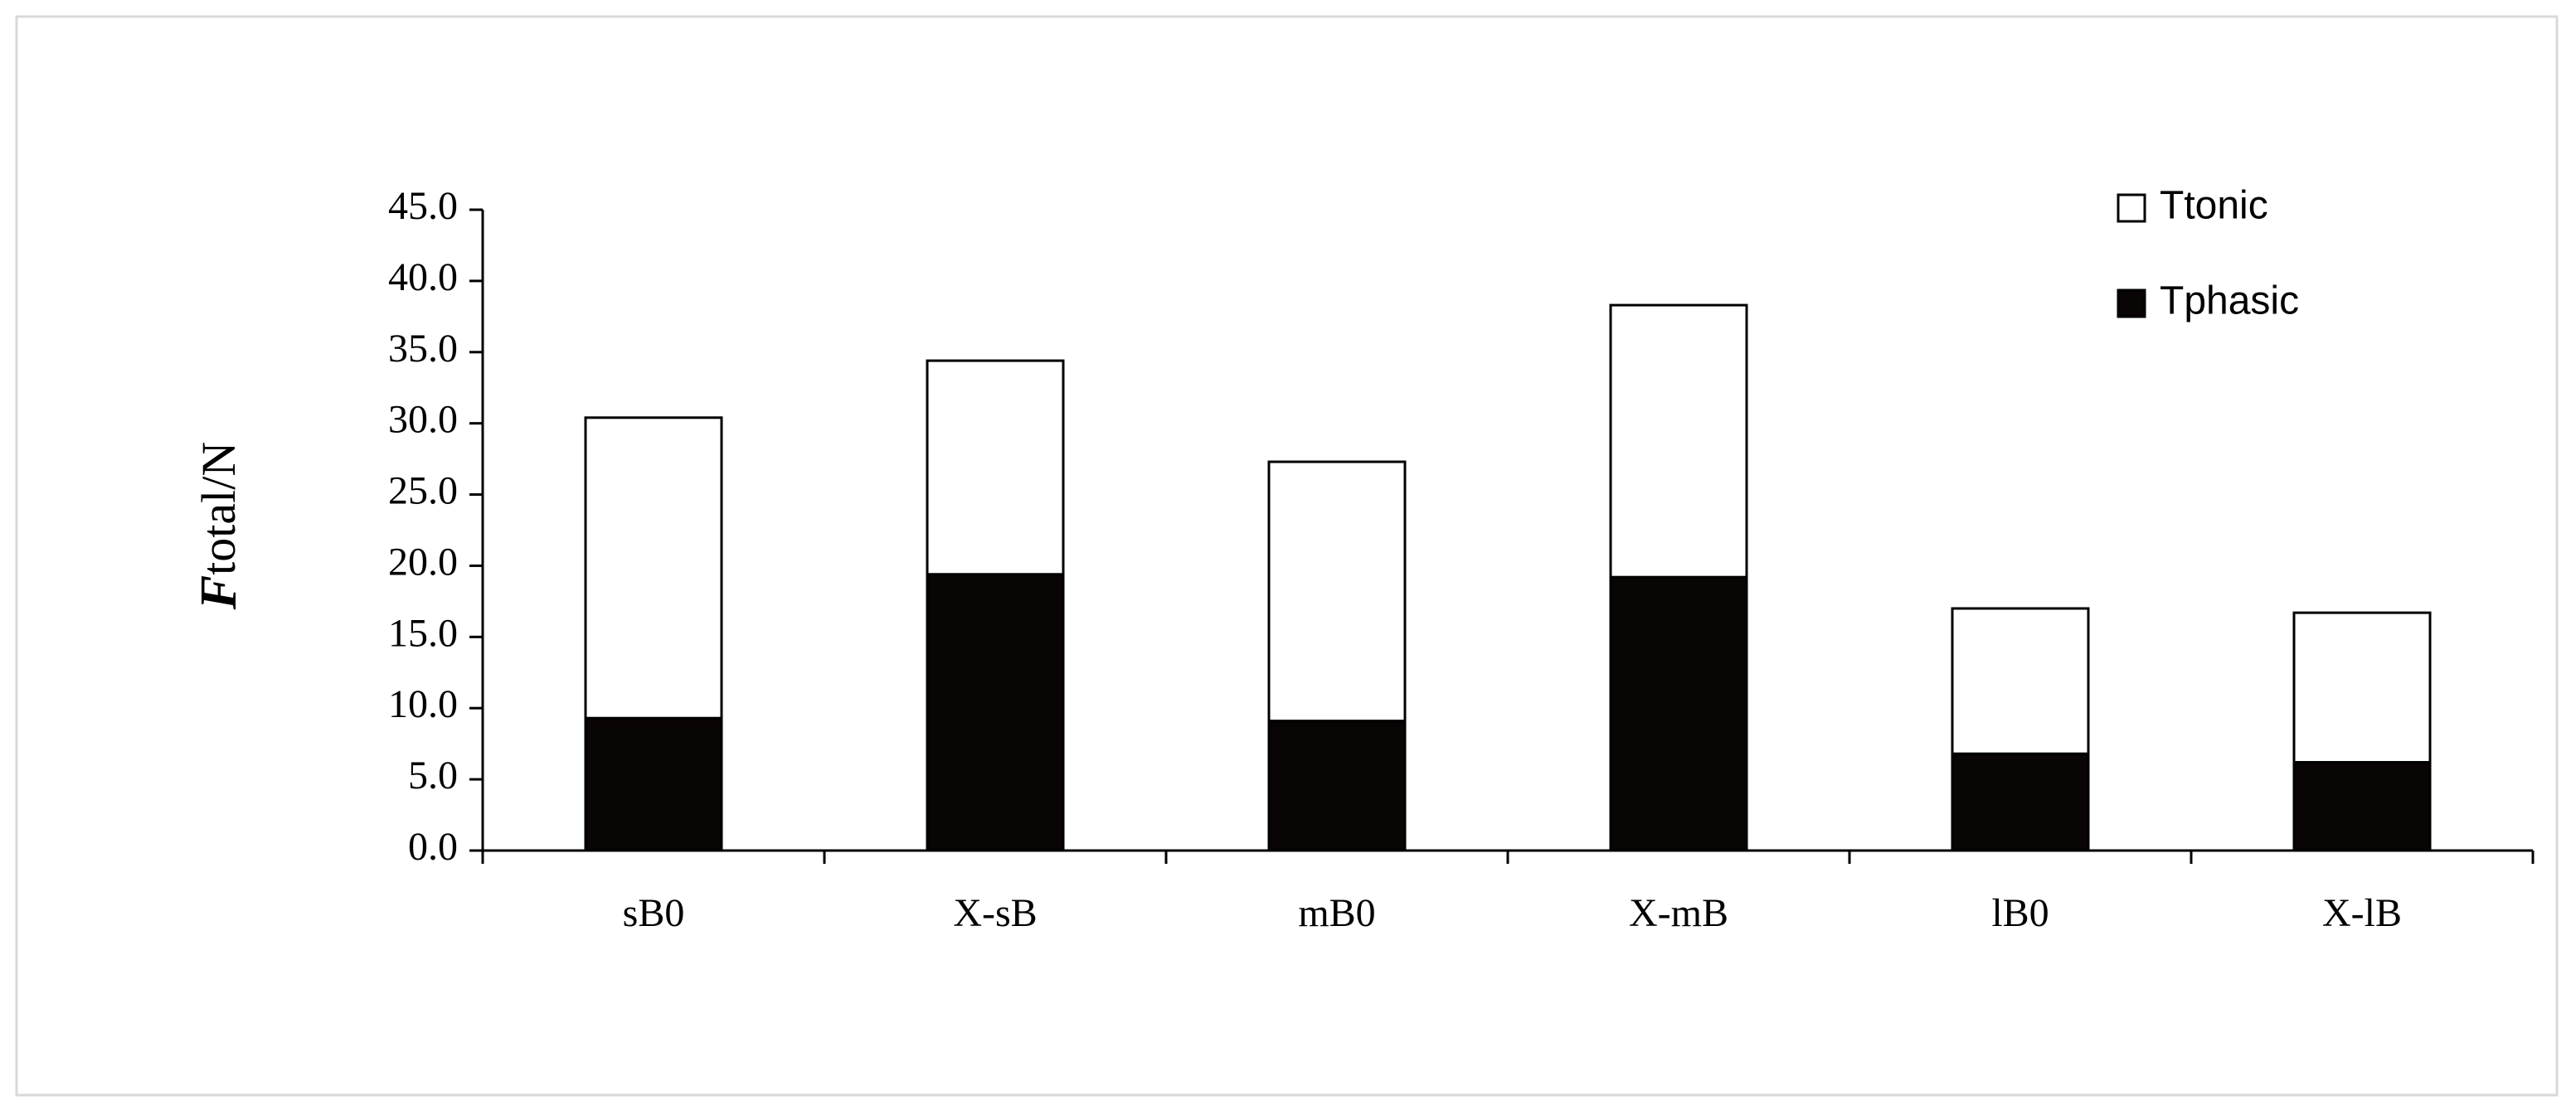 This screenshot has height=1115, width=2576. What do you see at coordinates (654, 913) in the screenshot?
I see `x-tick-label: sB0` at bounding box center [654, 913].